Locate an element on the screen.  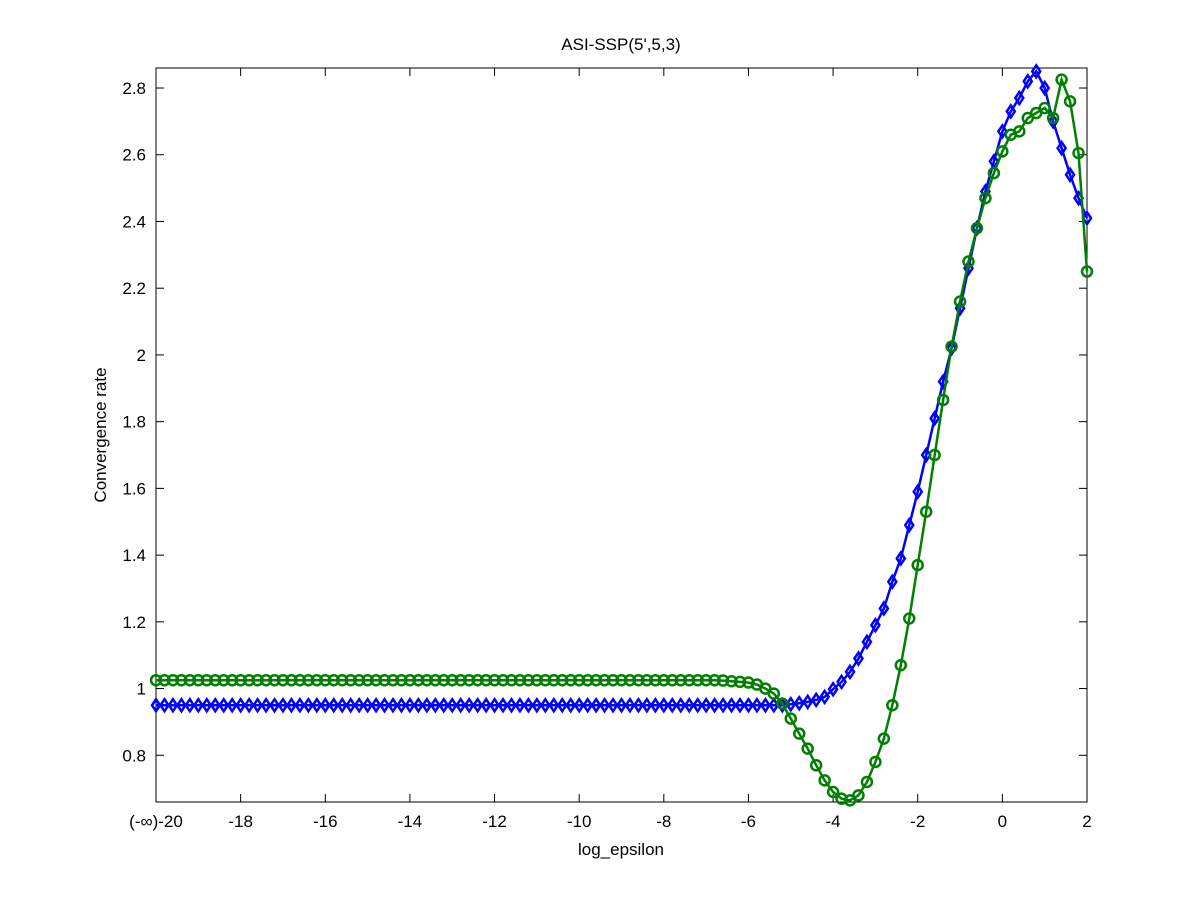
y-tick-label: 0.8 is located at coordinates (134, 755).